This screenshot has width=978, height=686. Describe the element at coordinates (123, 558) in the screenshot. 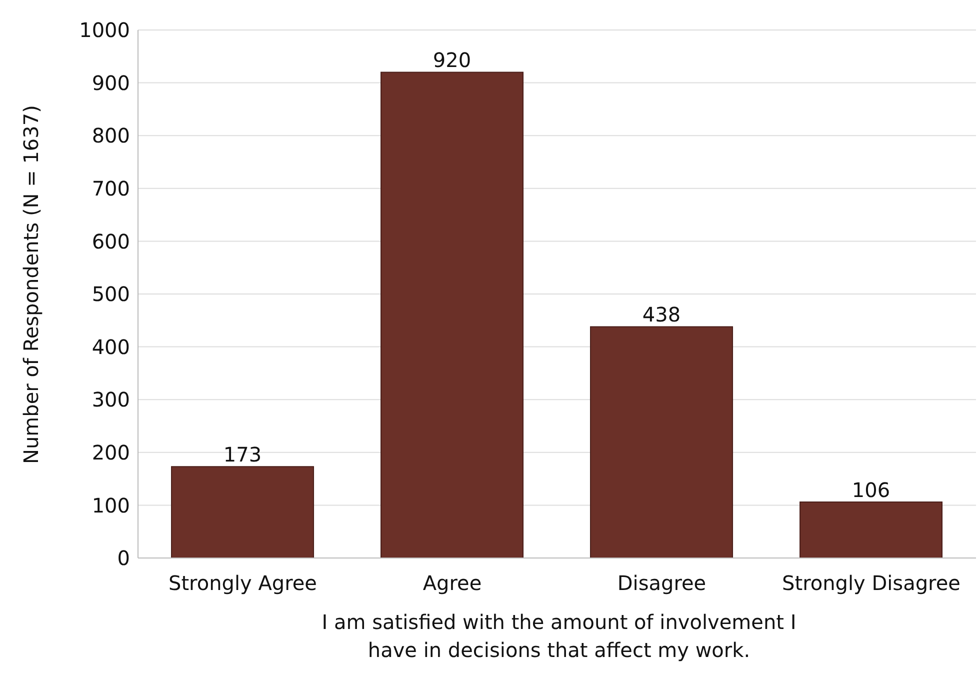

I see `y-tick-label: 0` at that location.